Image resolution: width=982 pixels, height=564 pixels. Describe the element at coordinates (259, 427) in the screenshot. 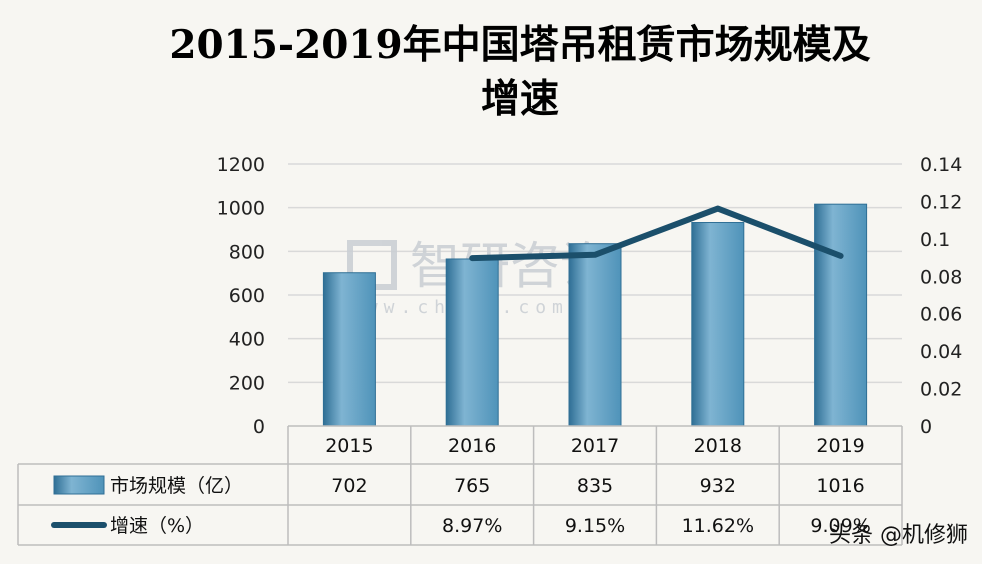

I see `y-left-tick-label: 0` at that location.